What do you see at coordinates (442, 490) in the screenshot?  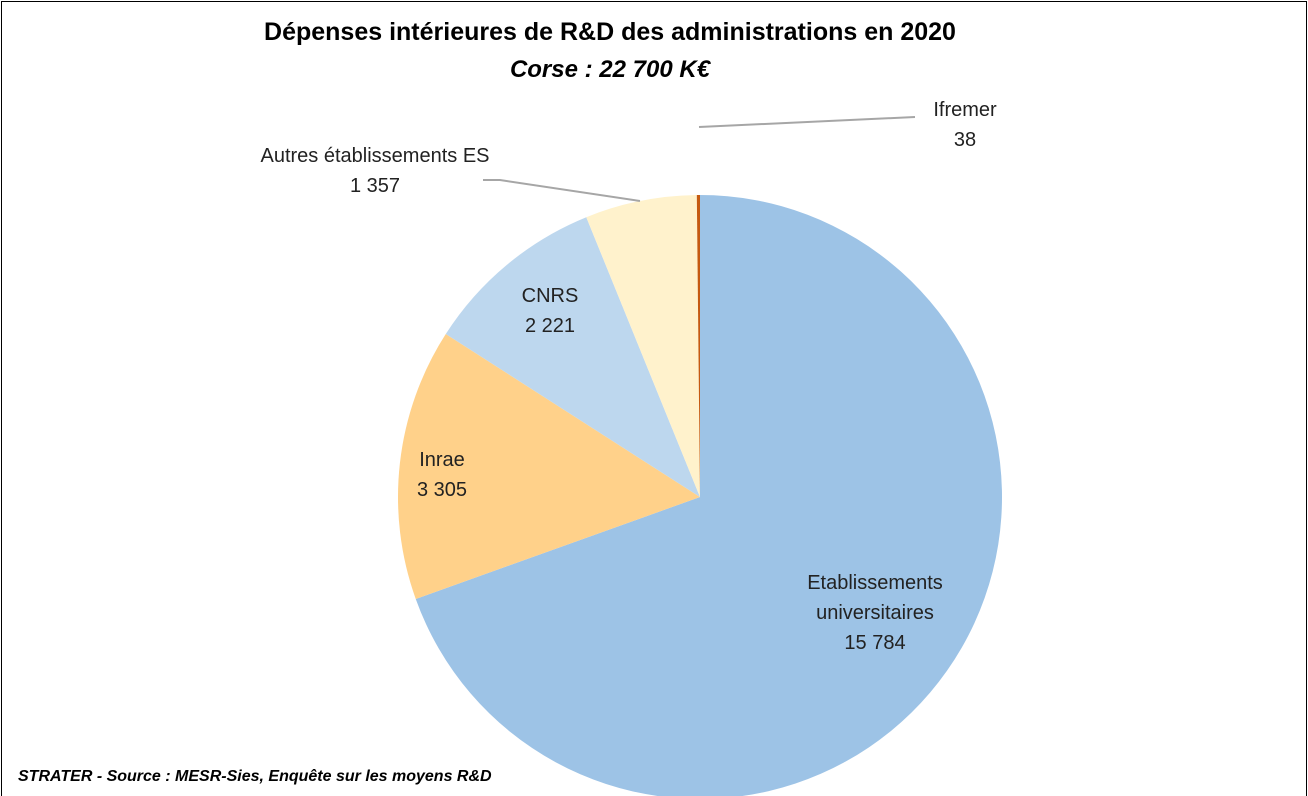 I see `value-label: 3 305` at bounding box center [442, 490].